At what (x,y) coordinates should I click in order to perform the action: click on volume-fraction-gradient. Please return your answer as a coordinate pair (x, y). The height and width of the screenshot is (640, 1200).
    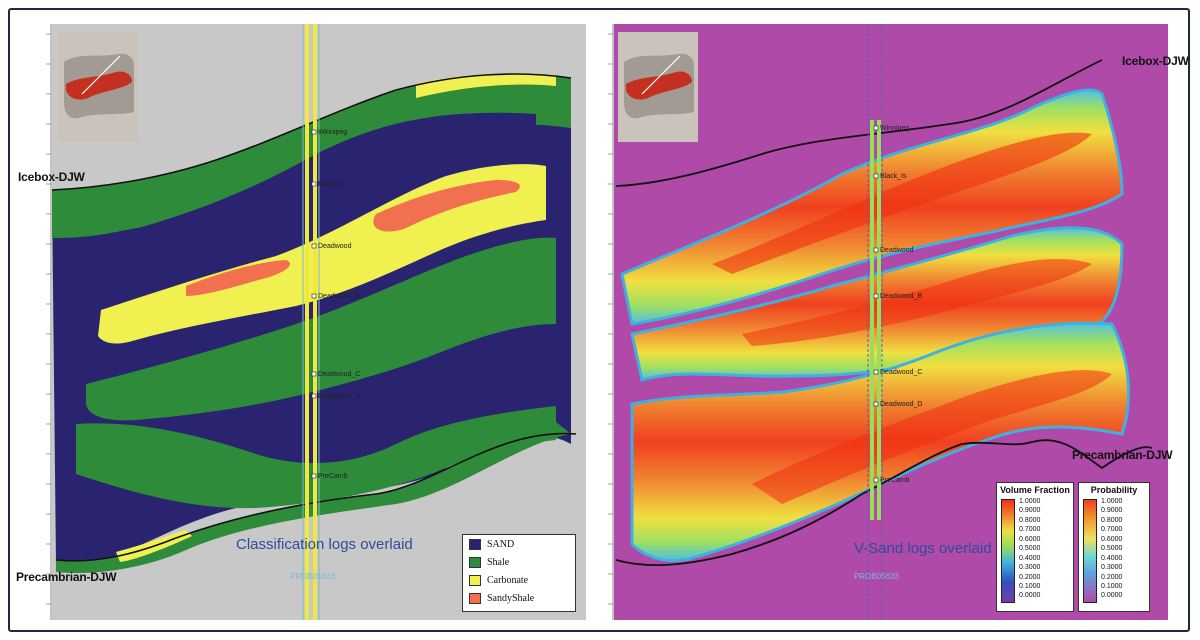
    Looking at the image, I should click on (1008, 551).